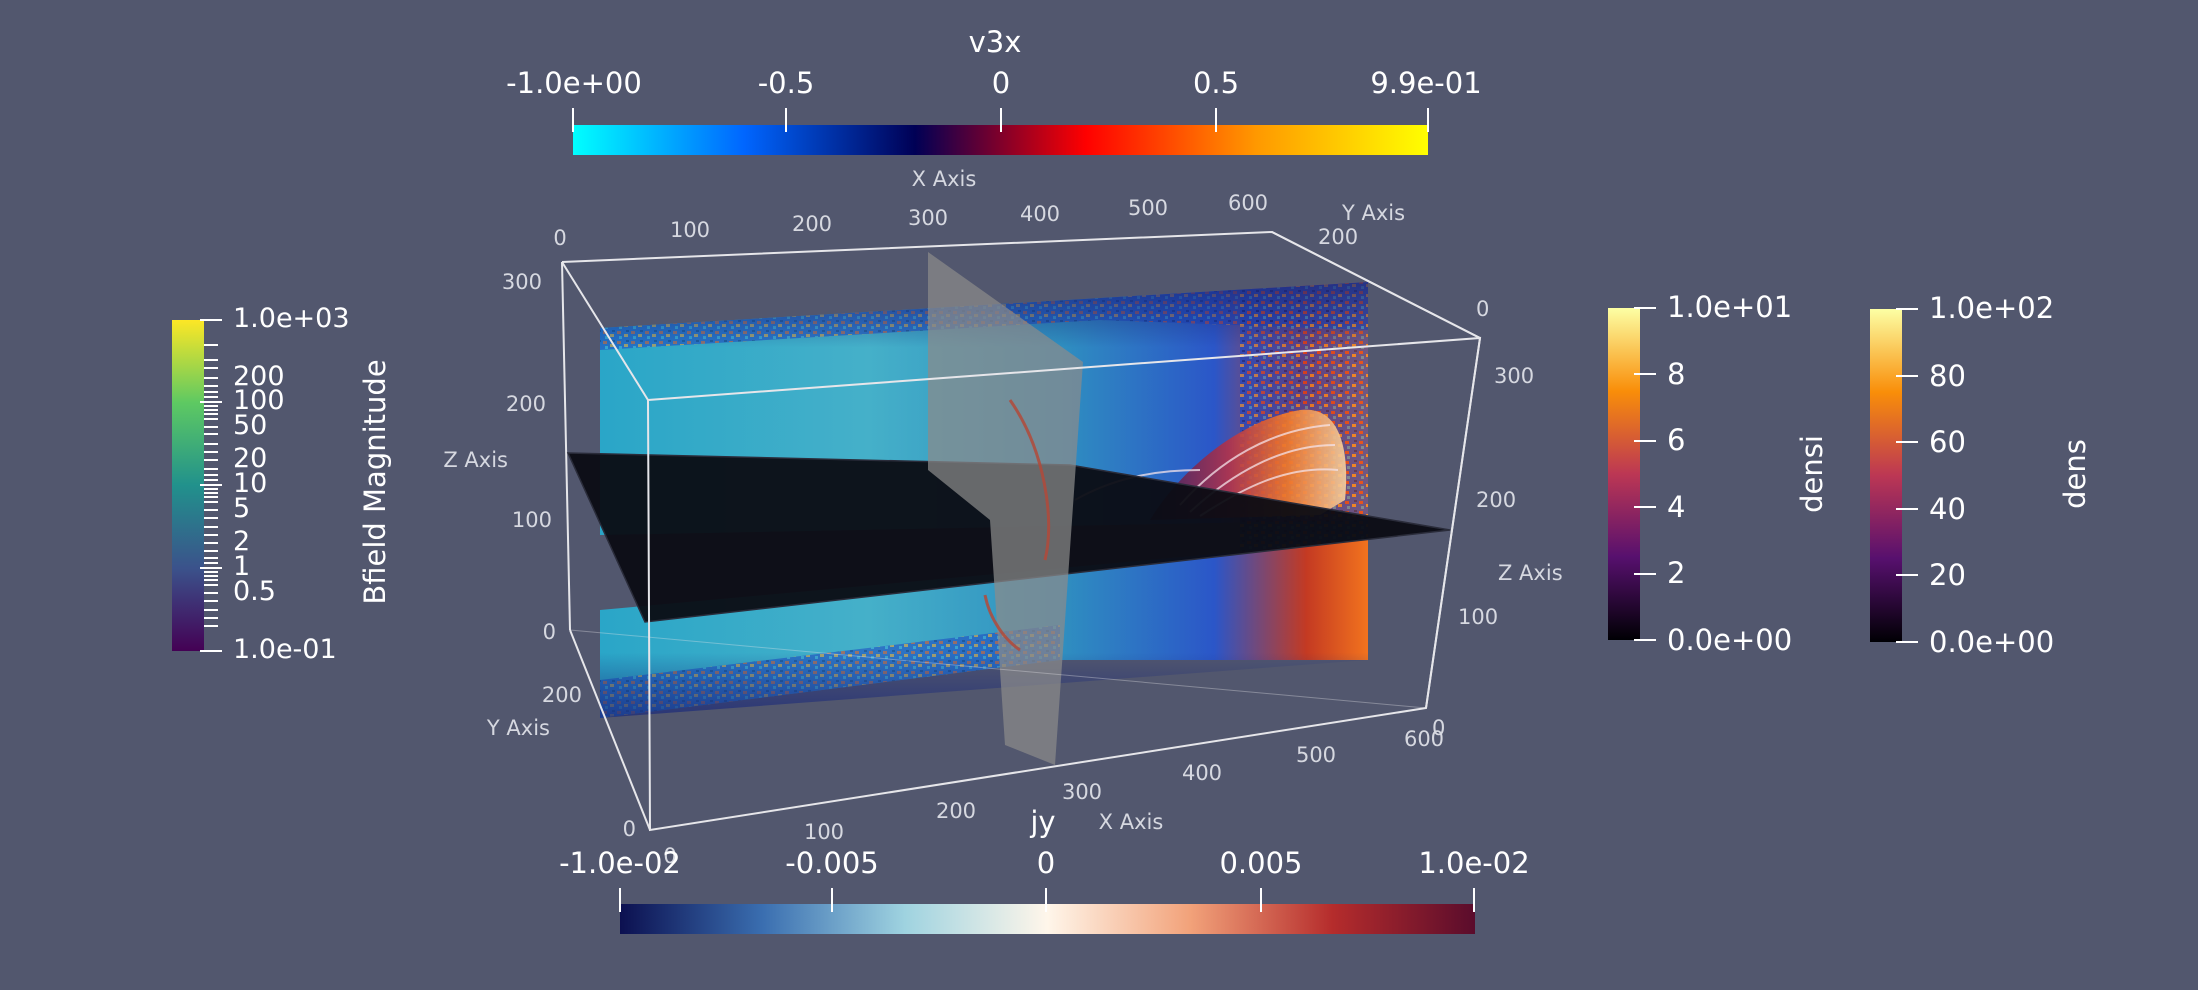 Image resolution: width=2198 pixels, height=990 pixels. What do you see at coordinates (1478, 617) in the screenshot?
I see `axis-tick-right-z-100: 100` at bounding box center [1478, 617].